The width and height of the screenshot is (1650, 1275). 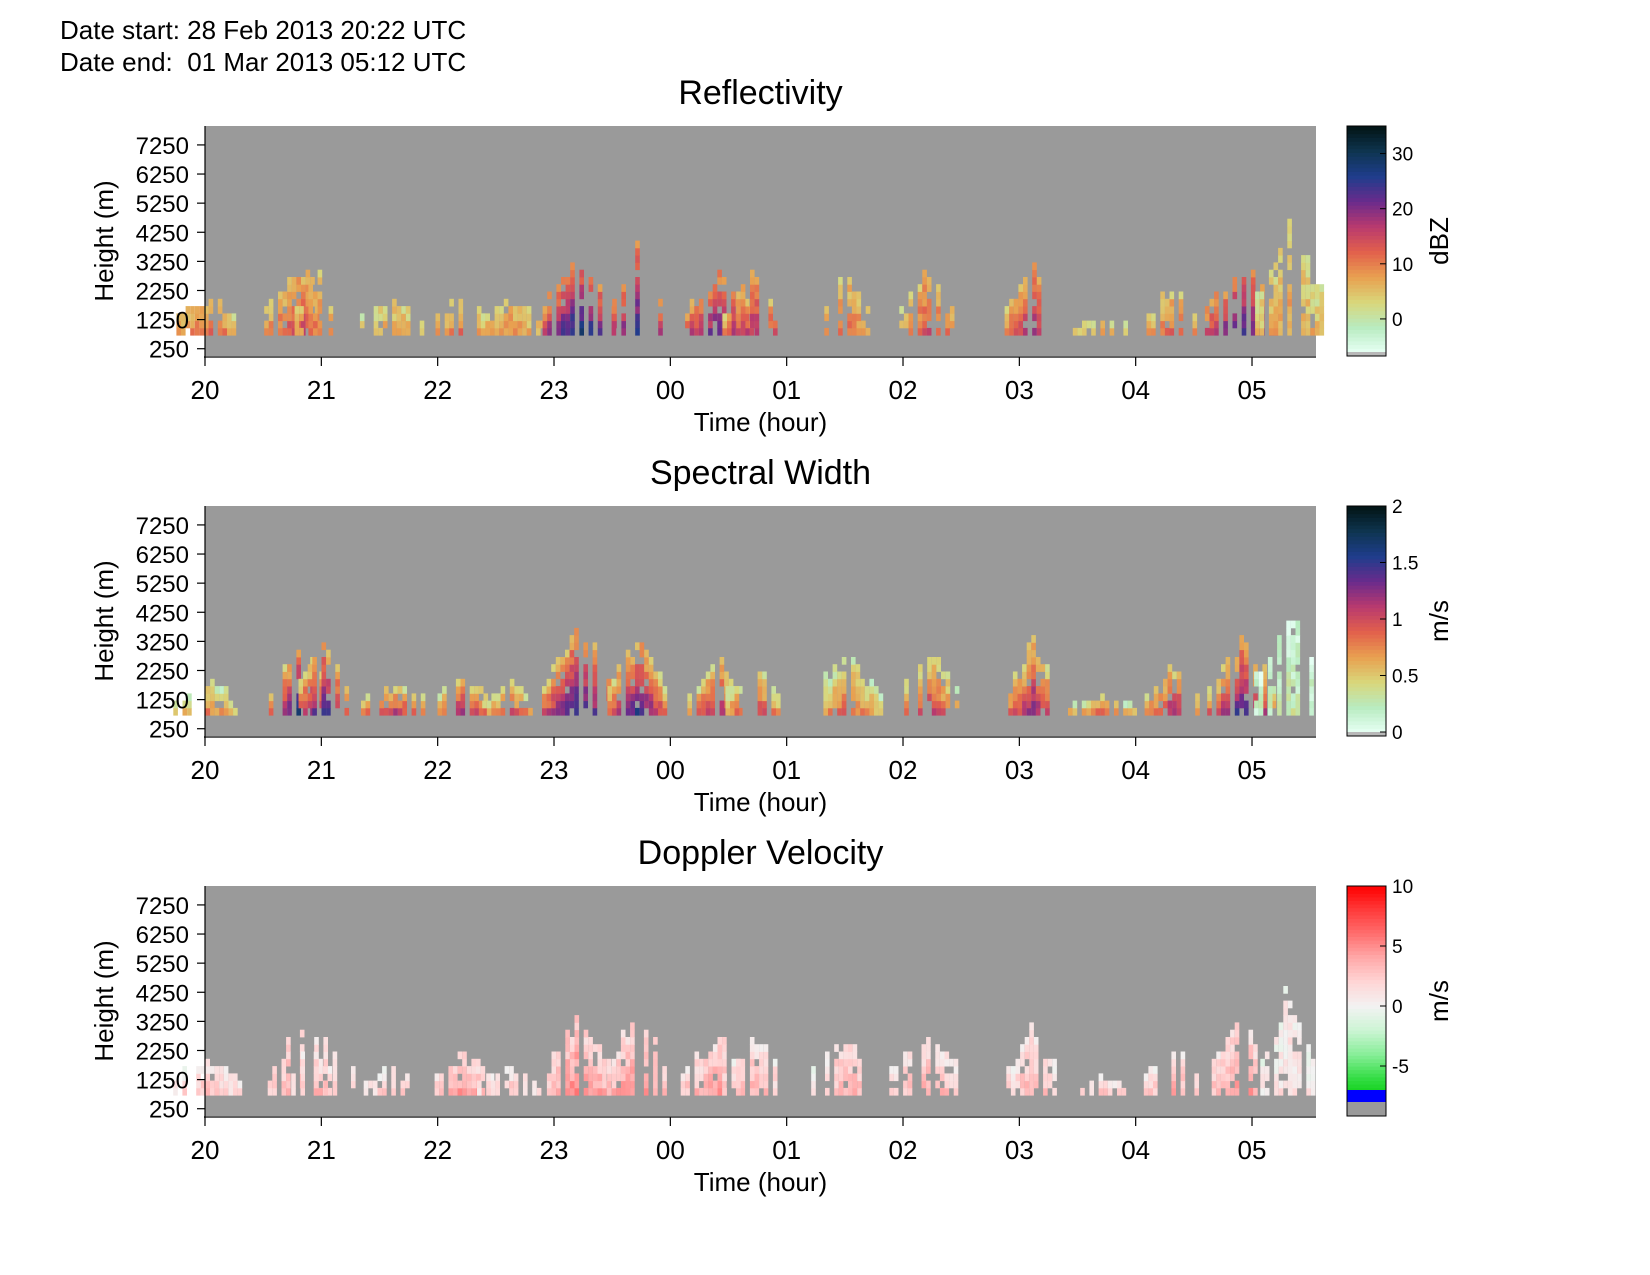 I want to click on x-tick-label: 04, so click(x=1135, y=390).